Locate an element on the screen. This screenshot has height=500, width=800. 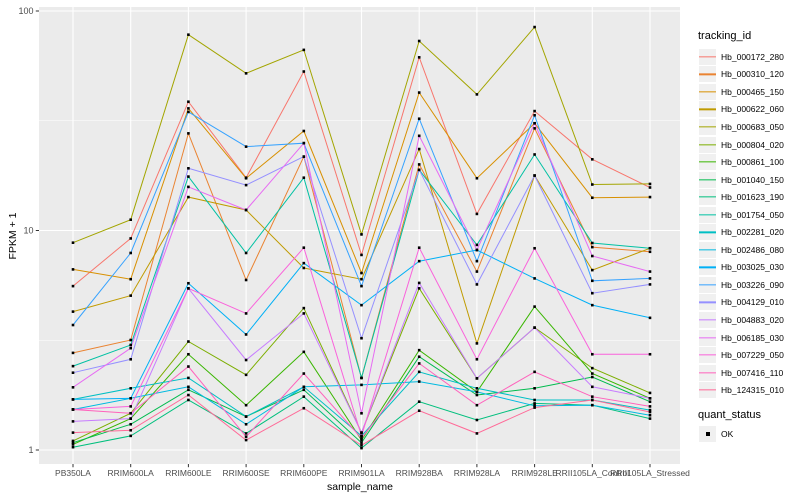
legend-entry-Hb_000861_100: Hb_000861_100 is located at coordinates (748, 162).